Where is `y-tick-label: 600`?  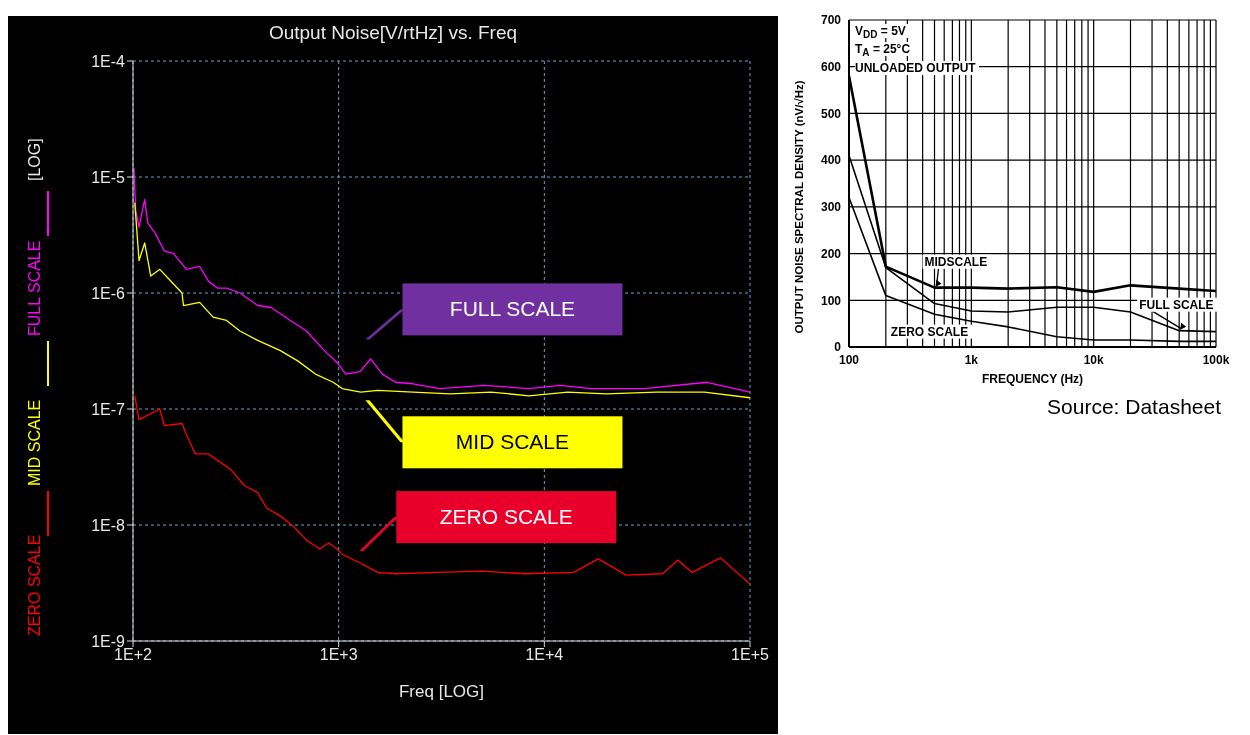
y-tick-label: 600 is located at coordinates (831, 66).